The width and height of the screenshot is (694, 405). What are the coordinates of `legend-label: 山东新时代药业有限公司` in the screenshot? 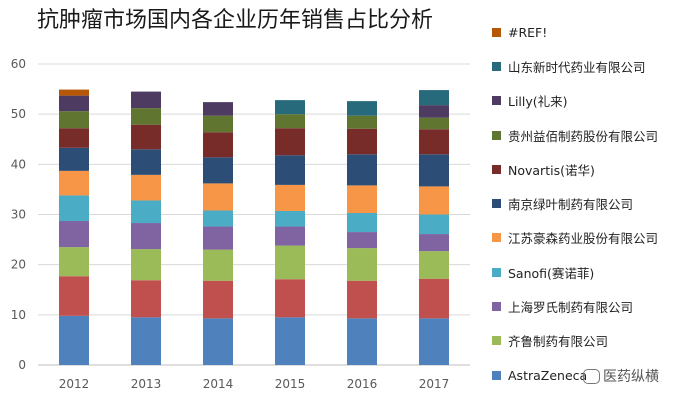 It's located at (577, 67).